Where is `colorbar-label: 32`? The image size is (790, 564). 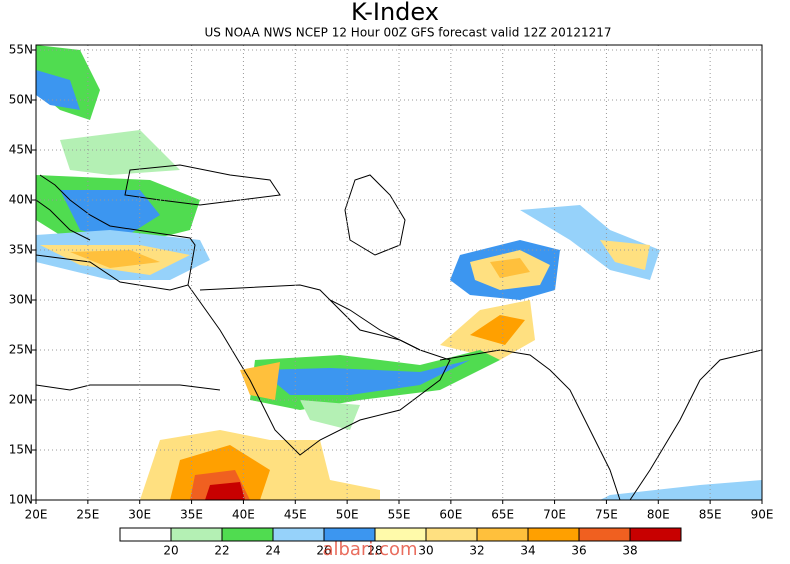
colorbar-label: 32 is located at coordinates (476, 551).